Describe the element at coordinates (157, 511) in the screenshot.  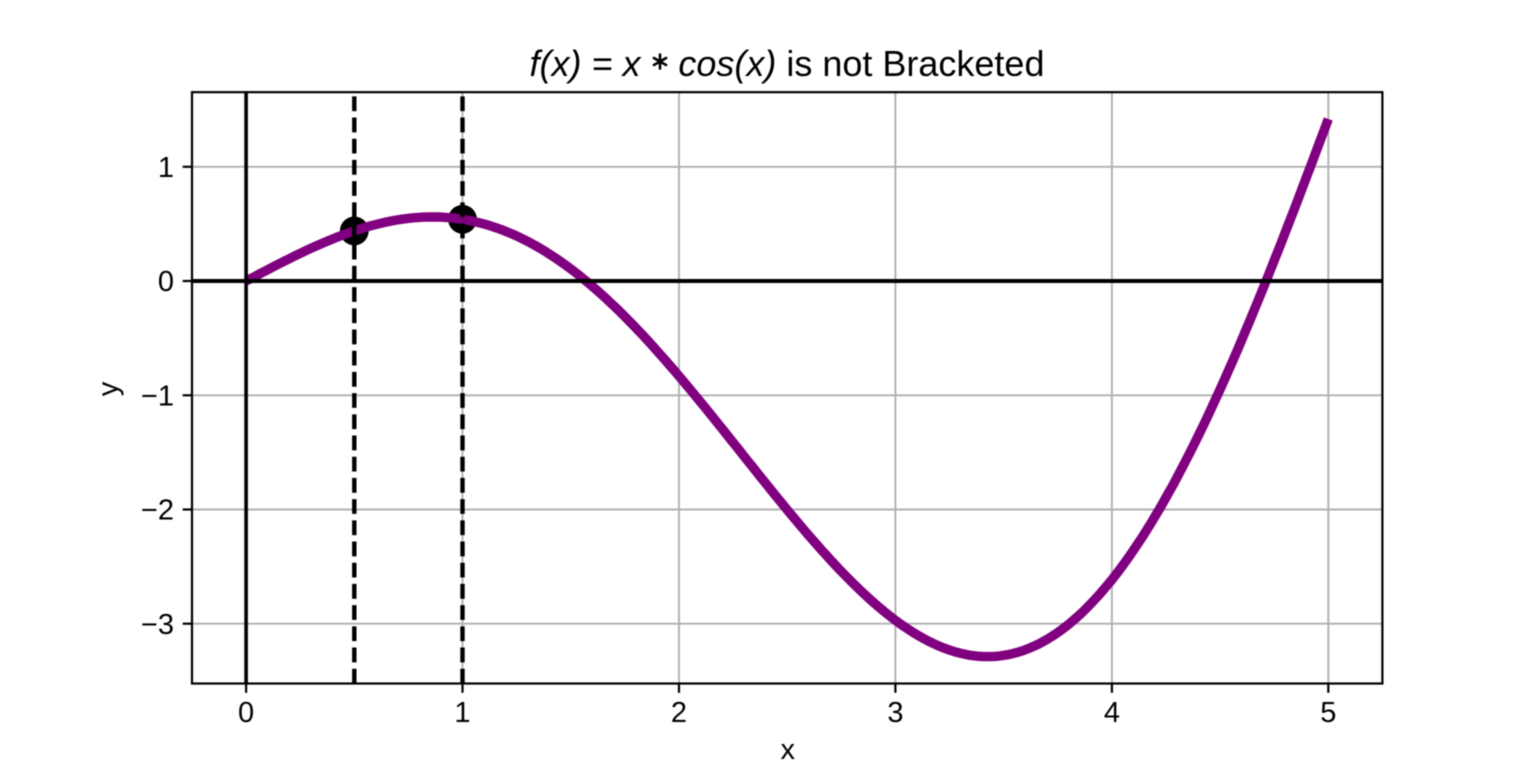
I see `svg-text: −2` at that location.